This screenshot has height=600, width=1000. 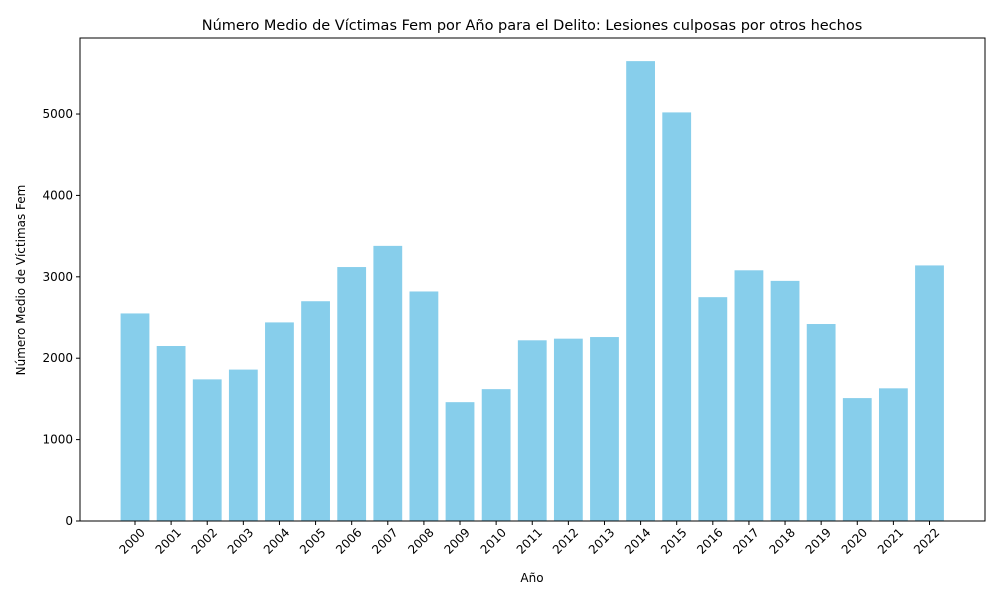 What do you see at coordinates (388, 383) in the screenshot?
I see `bar-2007` at bounding box center [388, 383].